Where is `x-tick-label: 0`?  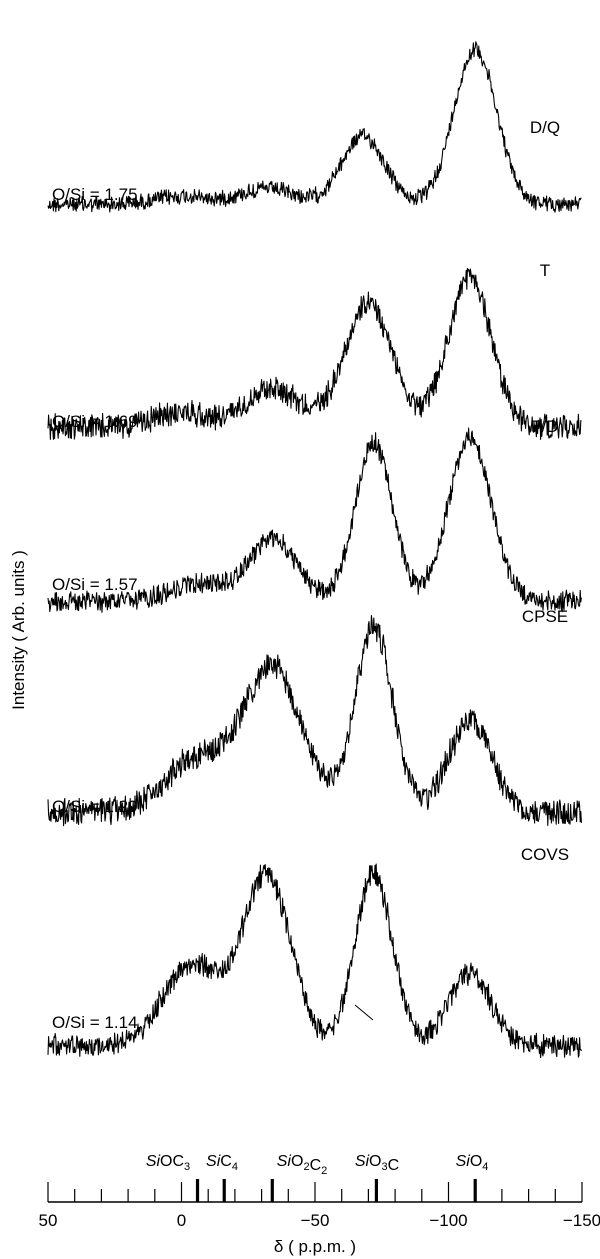
x-tick-label: 0 is located at coordinates (181, 1220).